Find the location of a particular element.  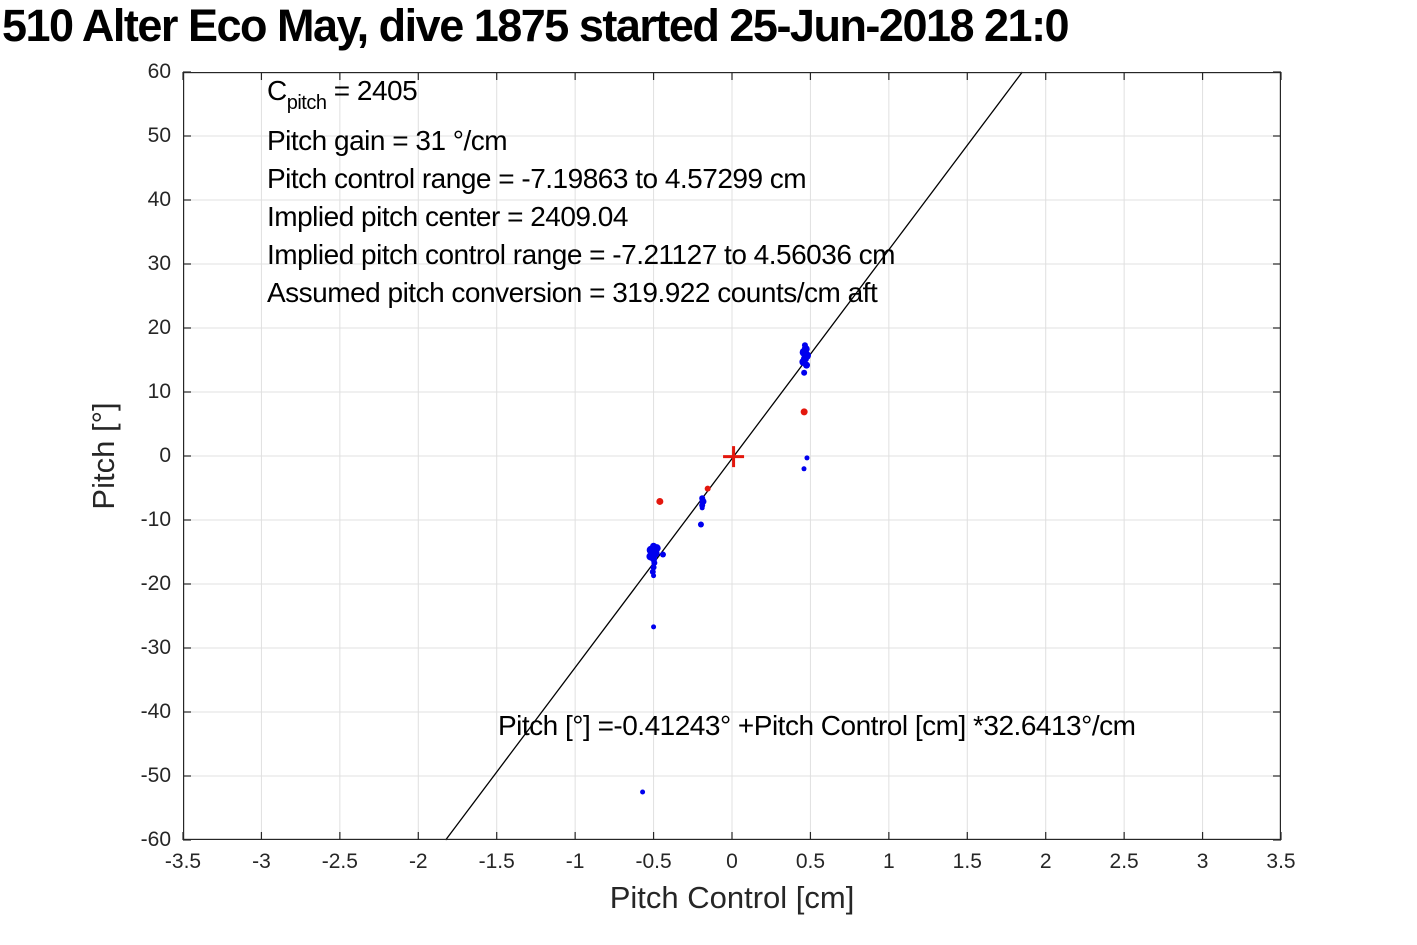

y-tick-label: -20 is located at coordinates (155, 583).